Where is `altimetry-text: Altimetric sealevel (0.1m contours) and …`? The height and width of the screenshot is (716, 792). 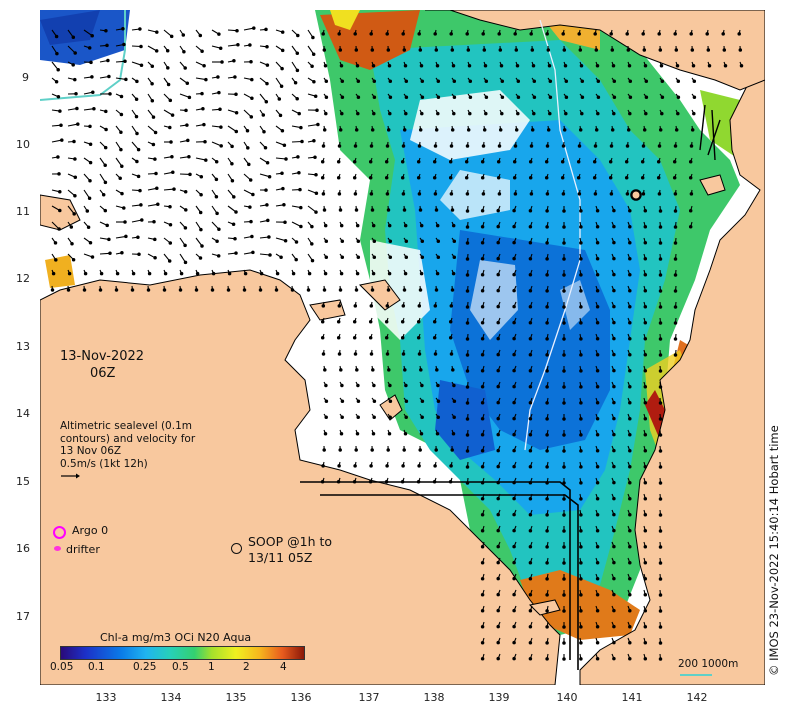 altimetry-text: Altimetric sealevel (0.1m contours) and … is located at coordinates (128, 438).